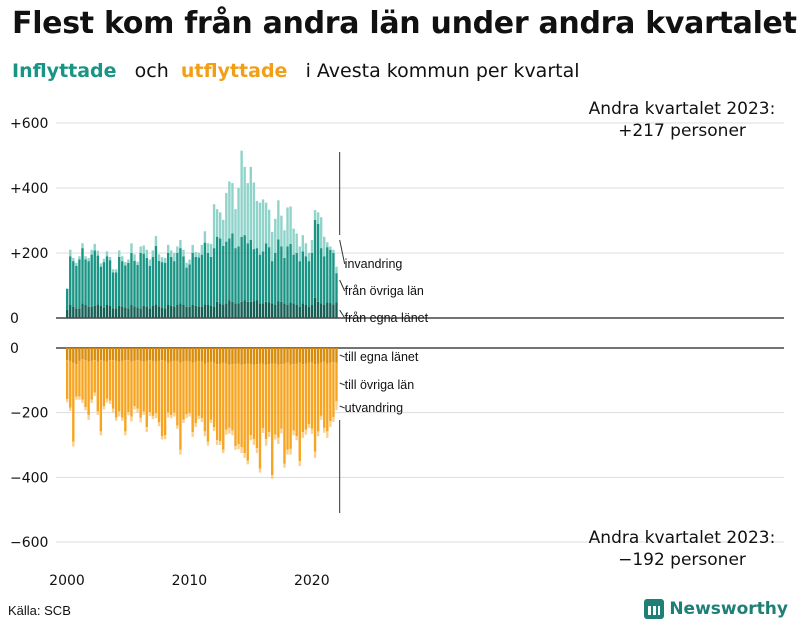 This screenshot has height=625, width=800. I want to click on y-tick-label-upper: +200, so click(29, 254).